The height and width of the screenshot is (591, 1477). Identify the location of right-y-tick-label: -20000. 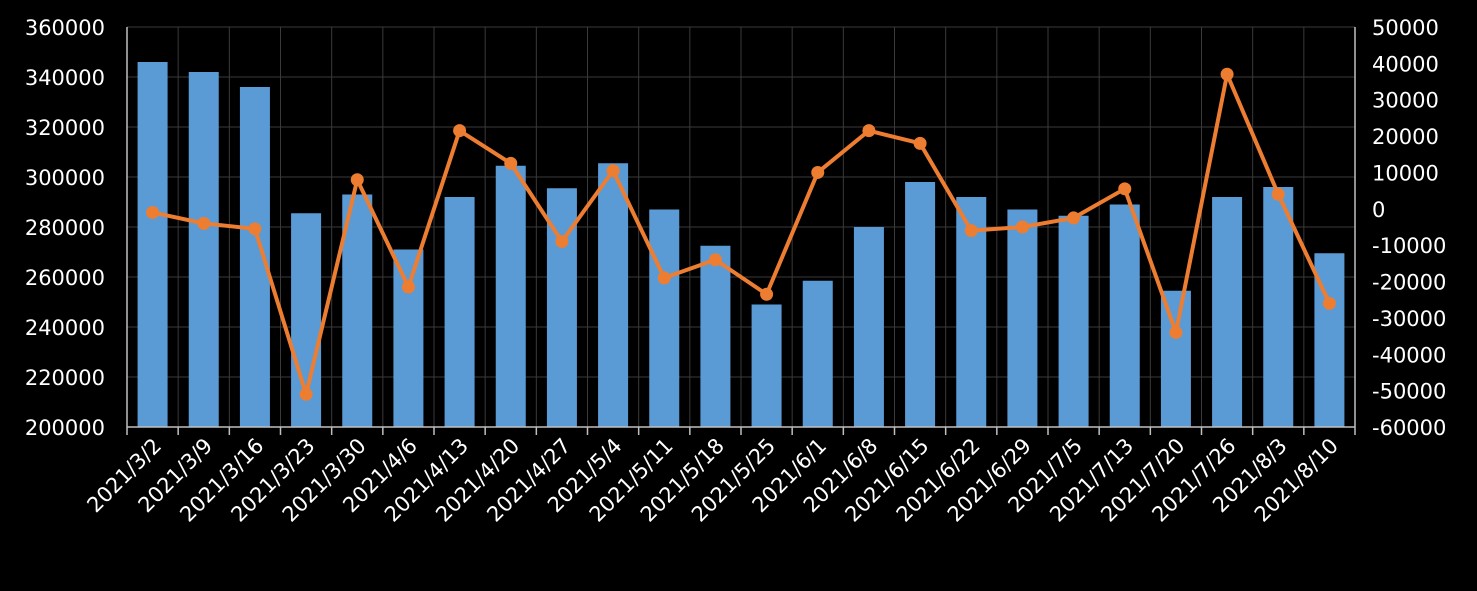
(1409, 283).